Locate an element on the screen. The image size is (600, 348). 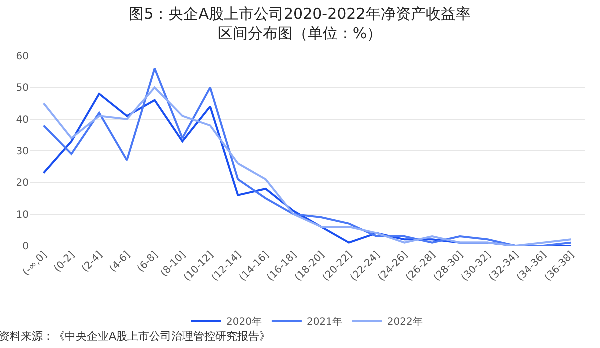
legend-label: 2021年 is located at coordinates (324, 322).